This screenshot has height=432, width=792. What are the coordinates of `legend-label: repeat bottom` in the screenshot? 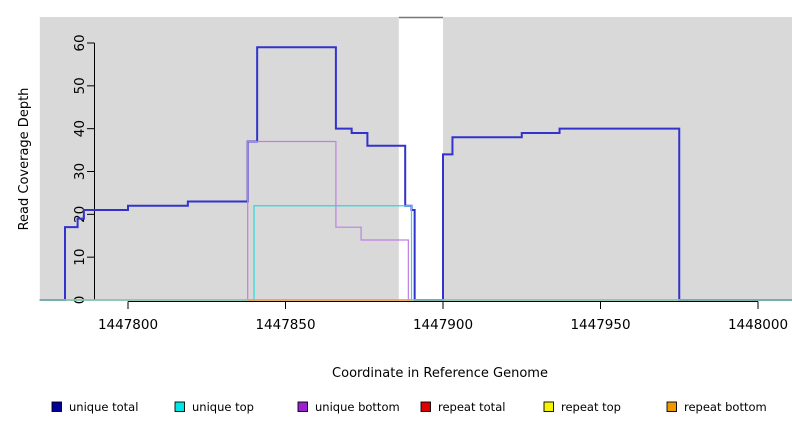 It's located at (725, 407).